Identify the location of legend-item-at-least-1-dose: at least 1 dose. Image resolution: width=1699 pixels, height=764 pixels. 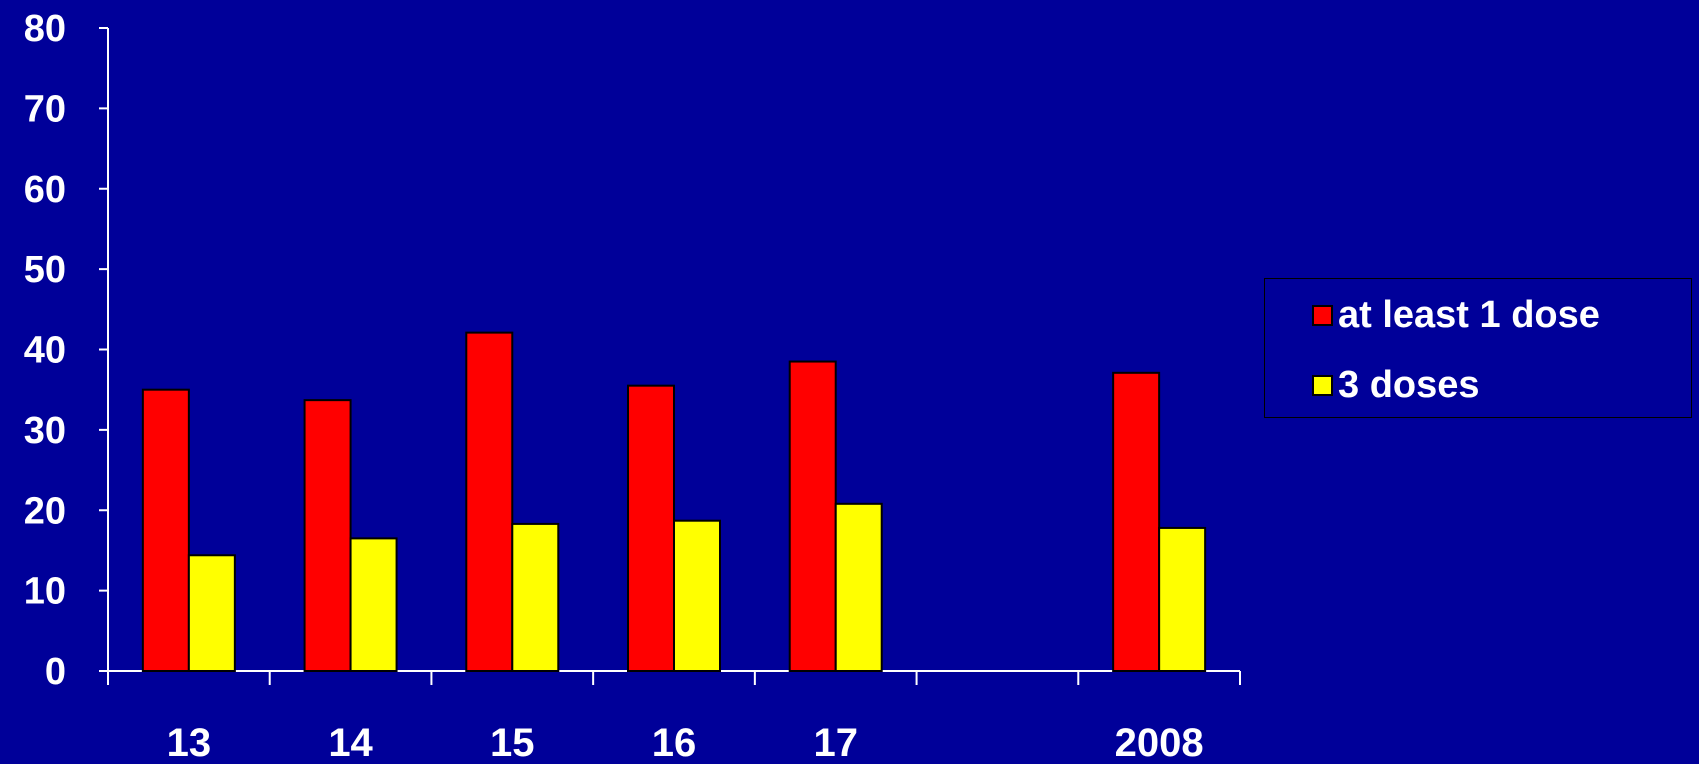
(1456, 315).